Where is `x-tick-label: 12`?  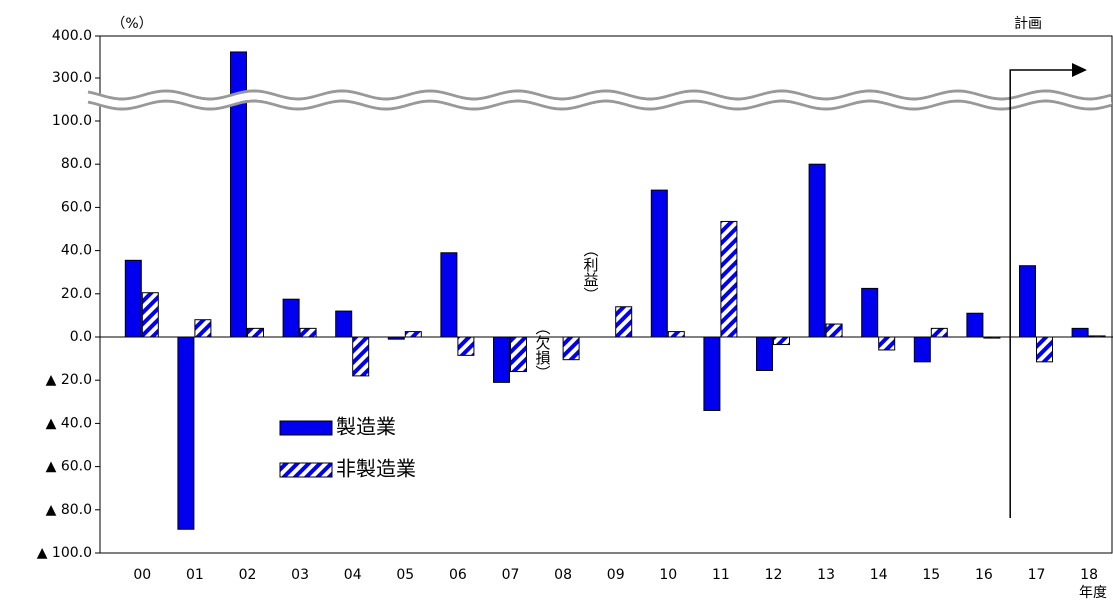
x-tick-label: 12 is located at coordinates (774, 575).